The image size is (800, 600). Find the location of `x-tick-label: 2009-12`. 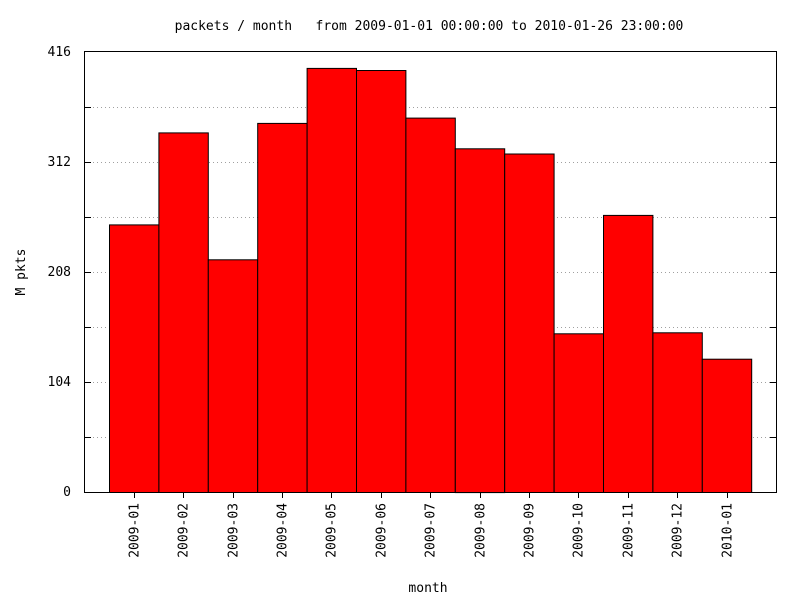

x-tick-label: 2009-12 is located at coordinates (678, 530).